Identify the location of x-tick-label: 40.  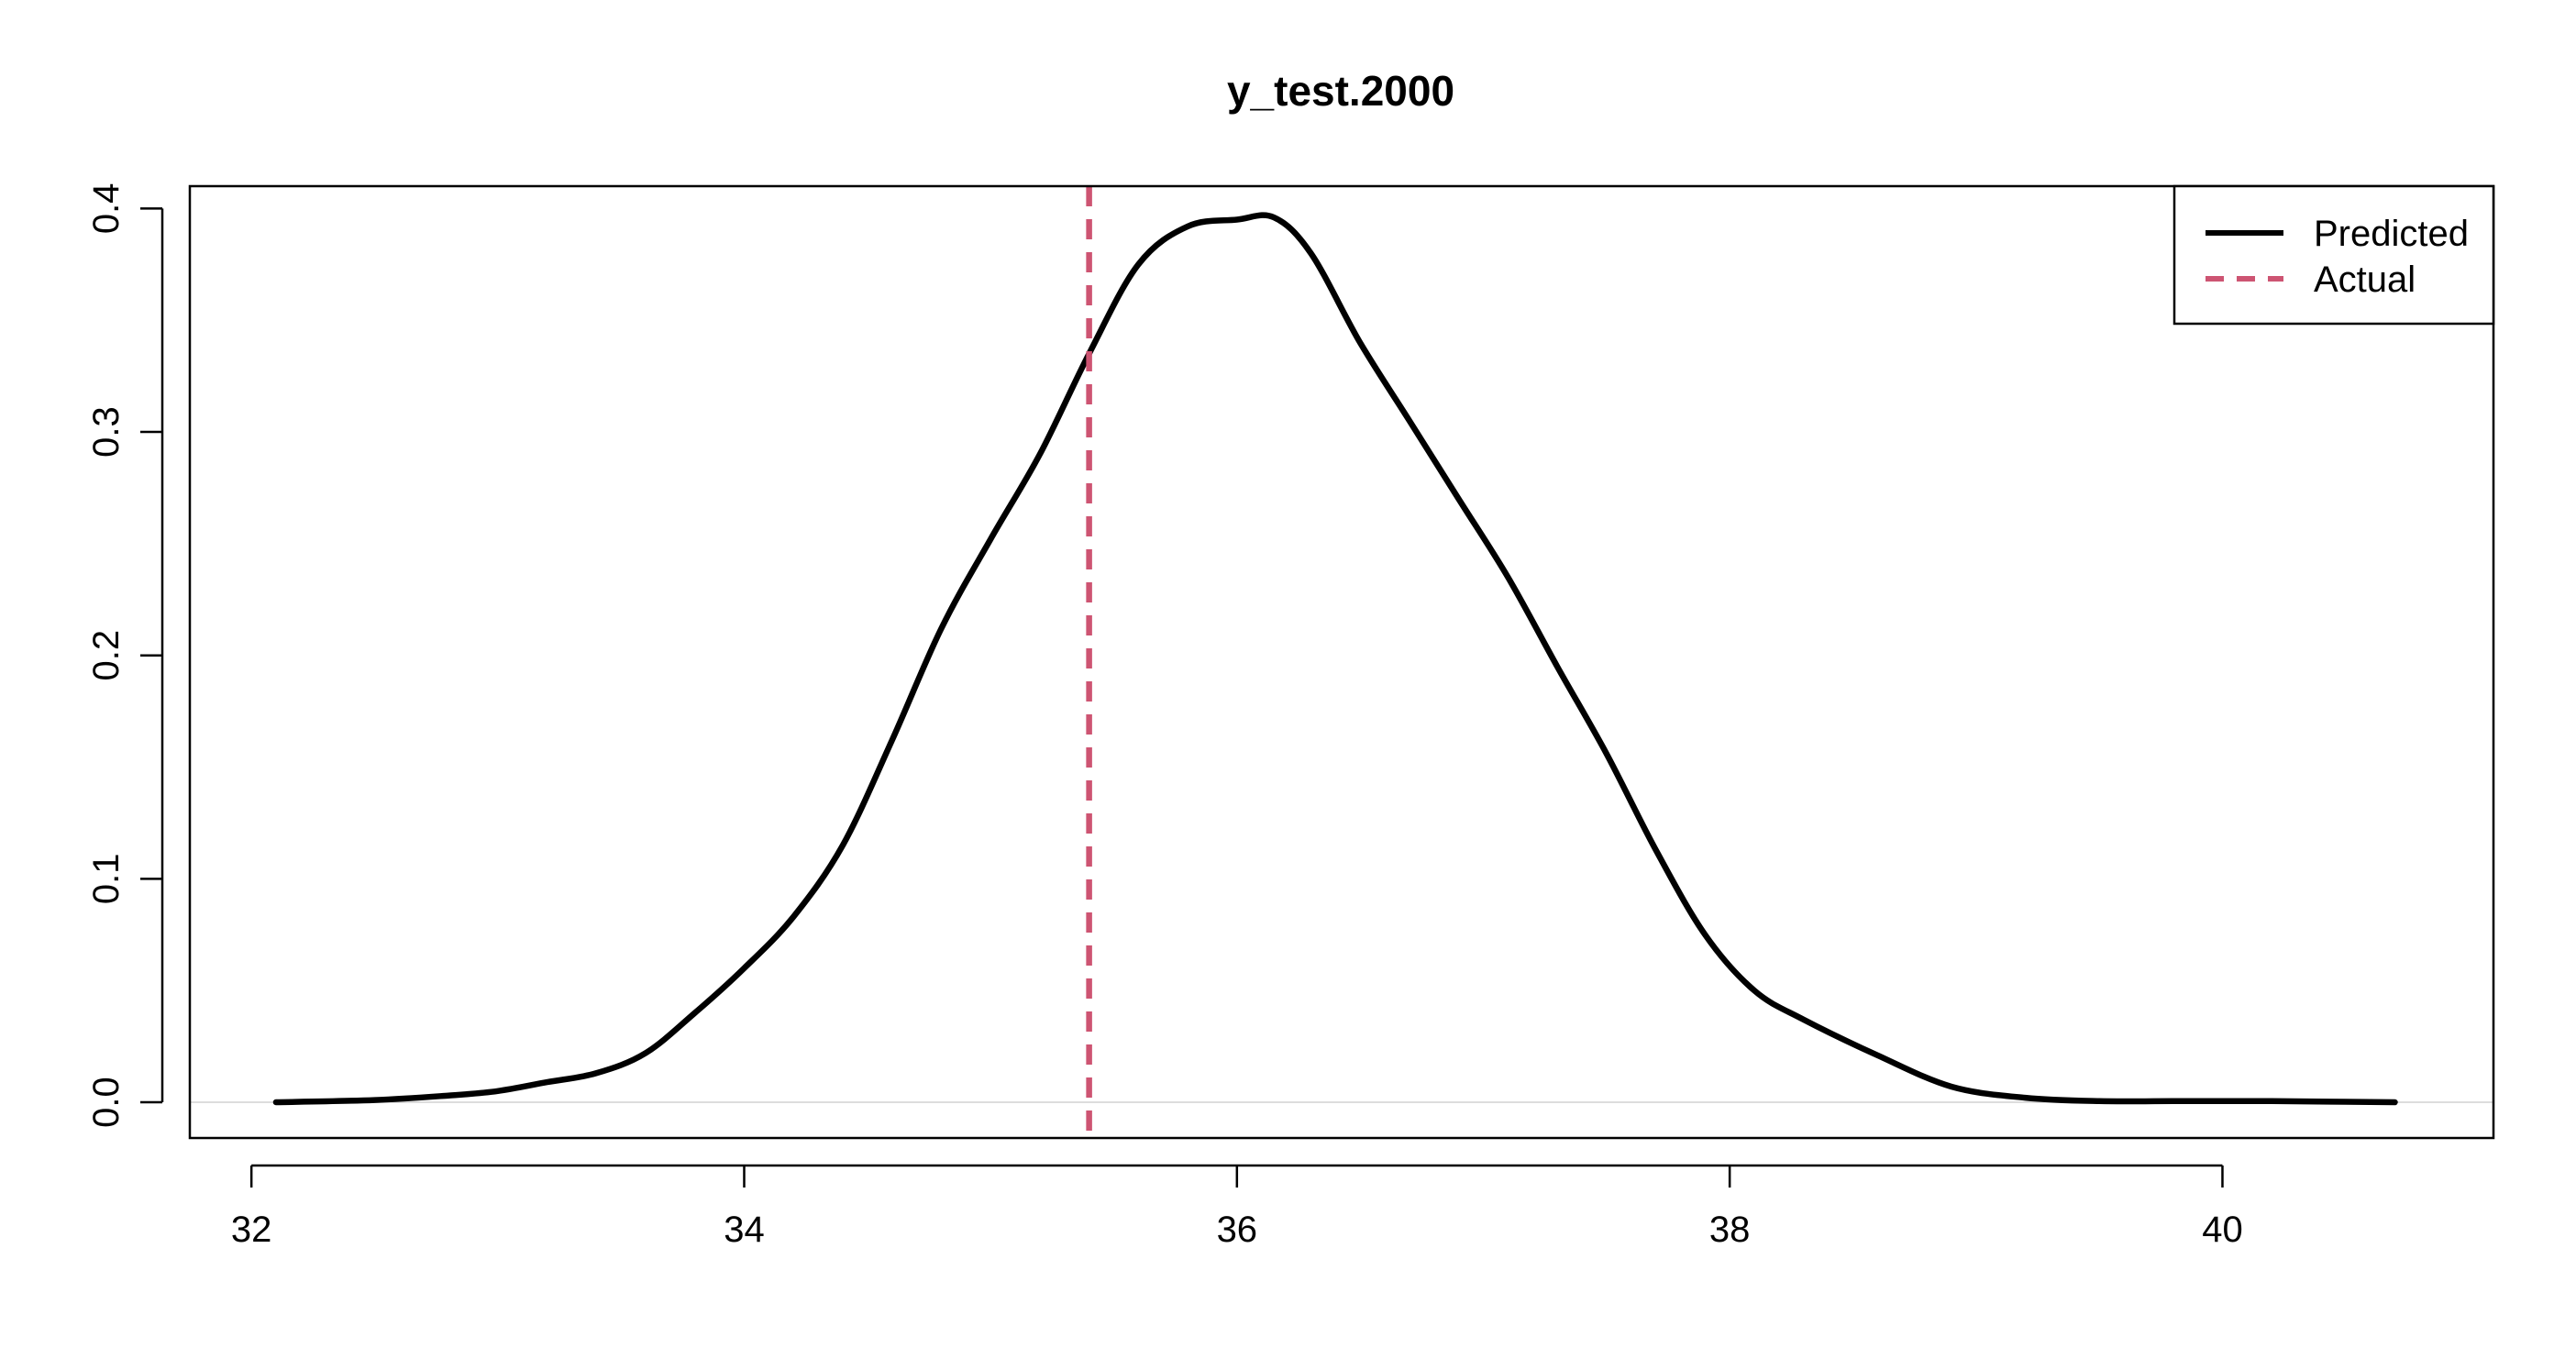
(2222, 1230).